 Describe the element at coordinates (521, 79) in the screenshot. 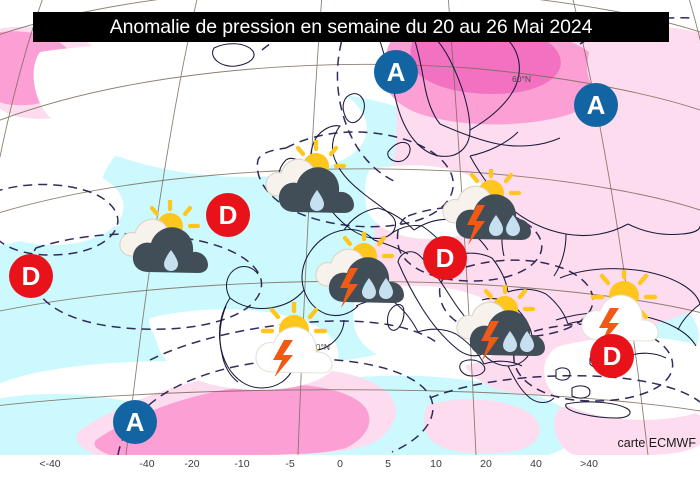

I see `lat-label: 60°N` at that location.